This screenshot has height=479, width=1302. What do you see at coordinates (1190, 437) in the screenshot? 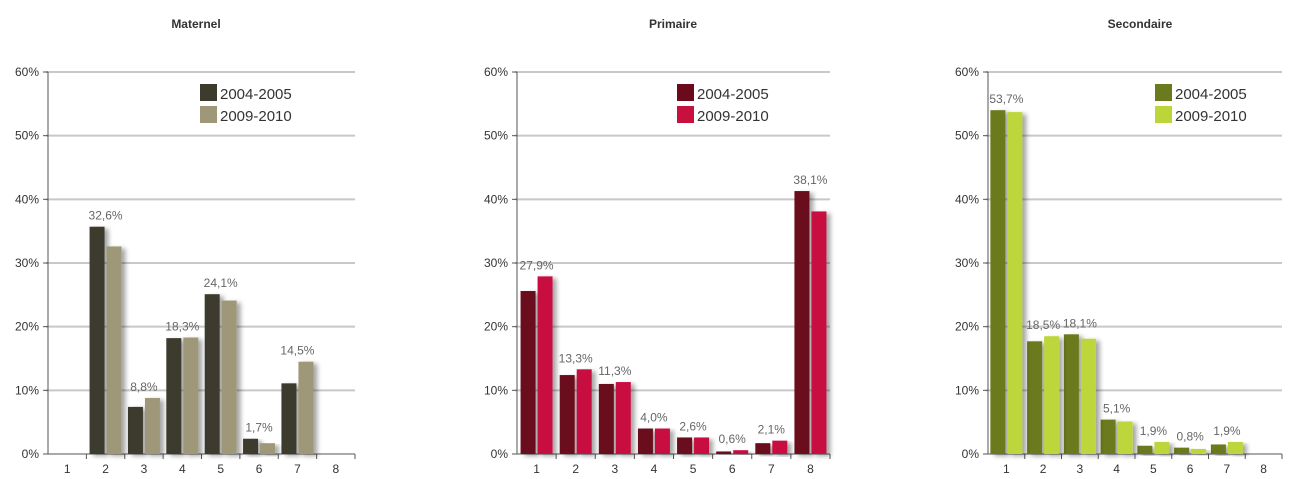
I see `data-label: 0,8%` at bounding box center [1190, 437].